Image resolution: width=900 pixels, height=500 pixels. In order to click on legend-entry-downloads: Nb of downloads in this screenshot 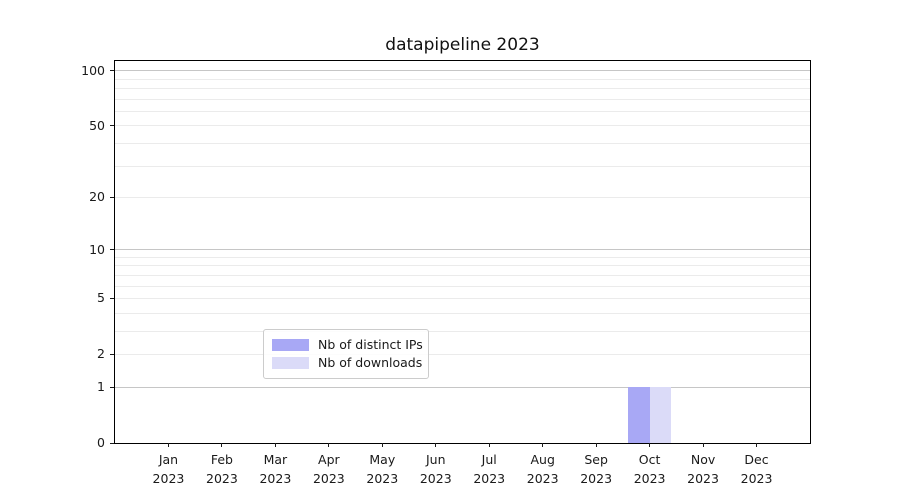, I will do `click(347, 362)`.